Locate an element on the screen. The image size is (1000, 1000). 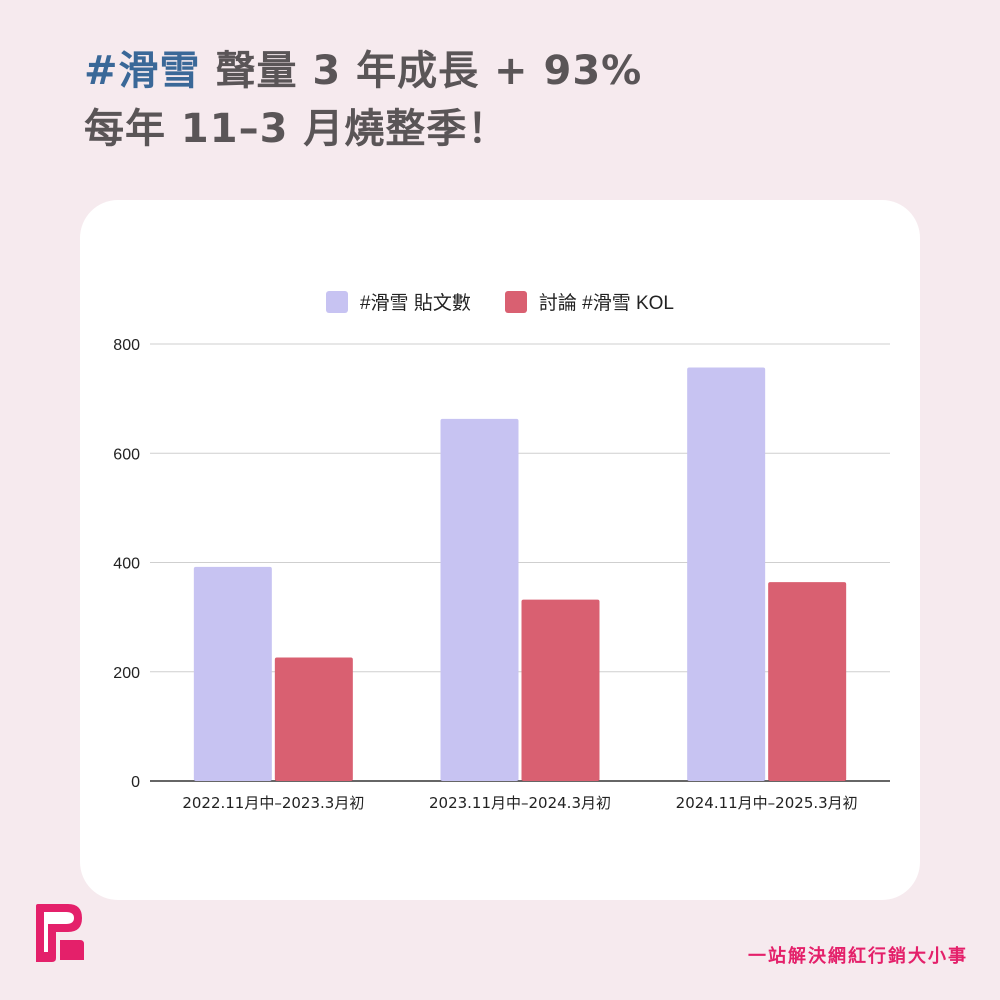
y-tick-label: 600 is located at coordinates (126, 454).